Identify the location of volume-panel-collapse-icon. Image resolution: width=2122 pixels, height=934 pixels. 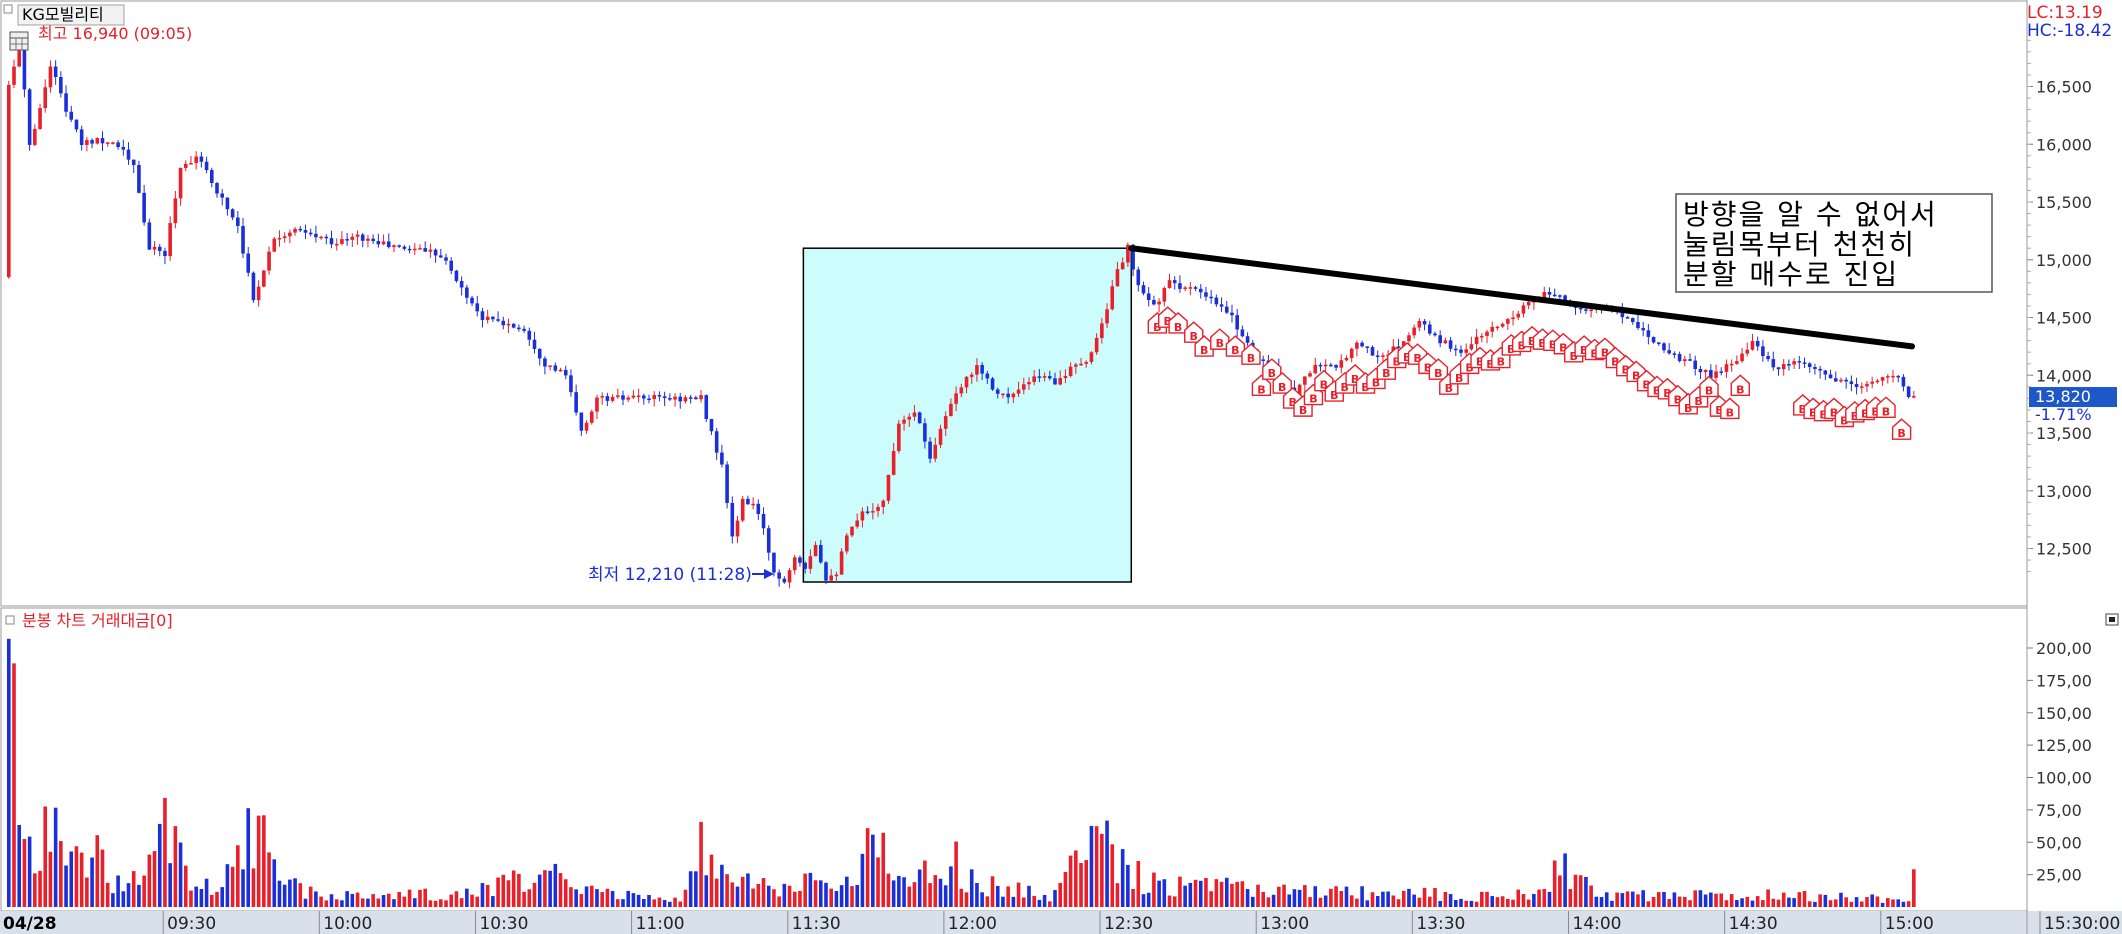
(10, 620).